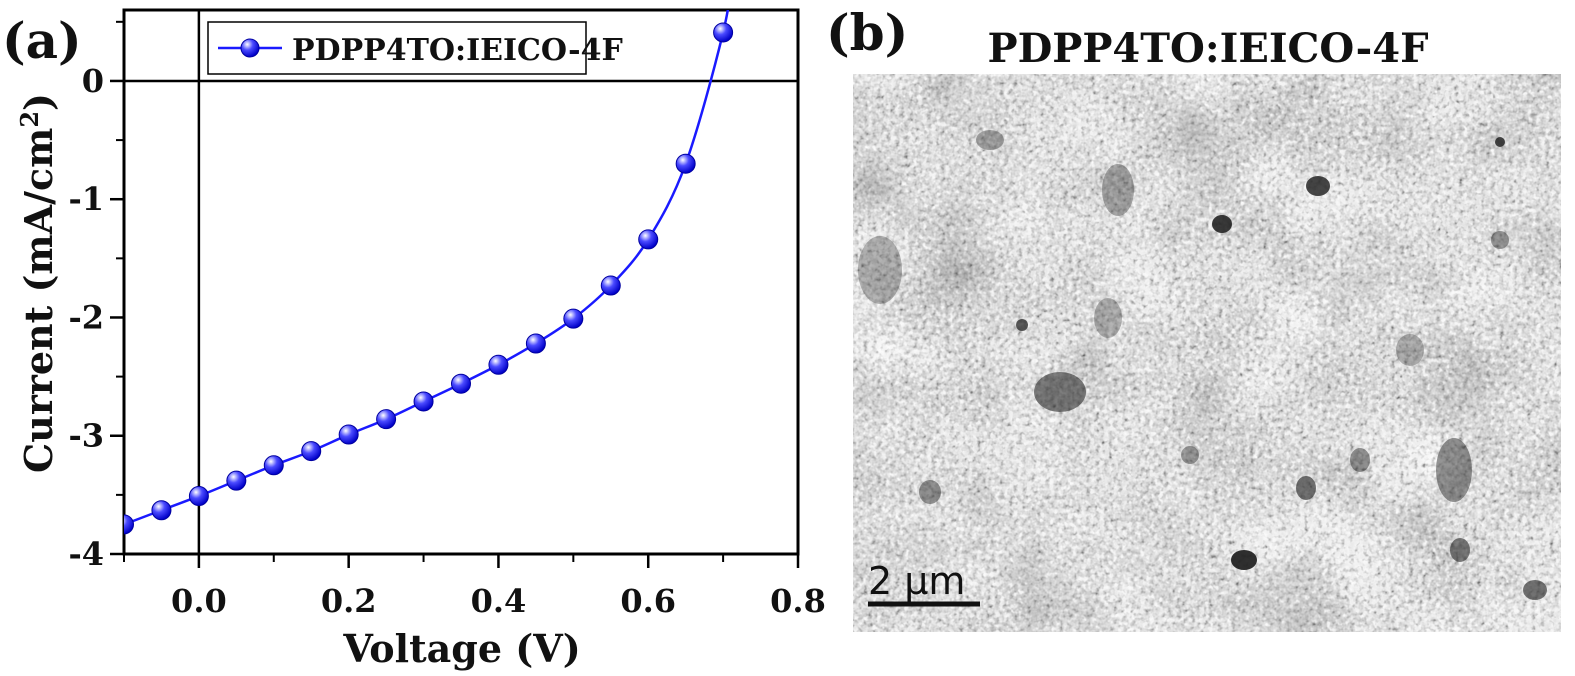 The width and height of the screenshot is (1575, 676). What do you see at coordinates (42, 40) in the screenshot?
I see `panel-a-label: (a)` at bounding box center [42, 40].